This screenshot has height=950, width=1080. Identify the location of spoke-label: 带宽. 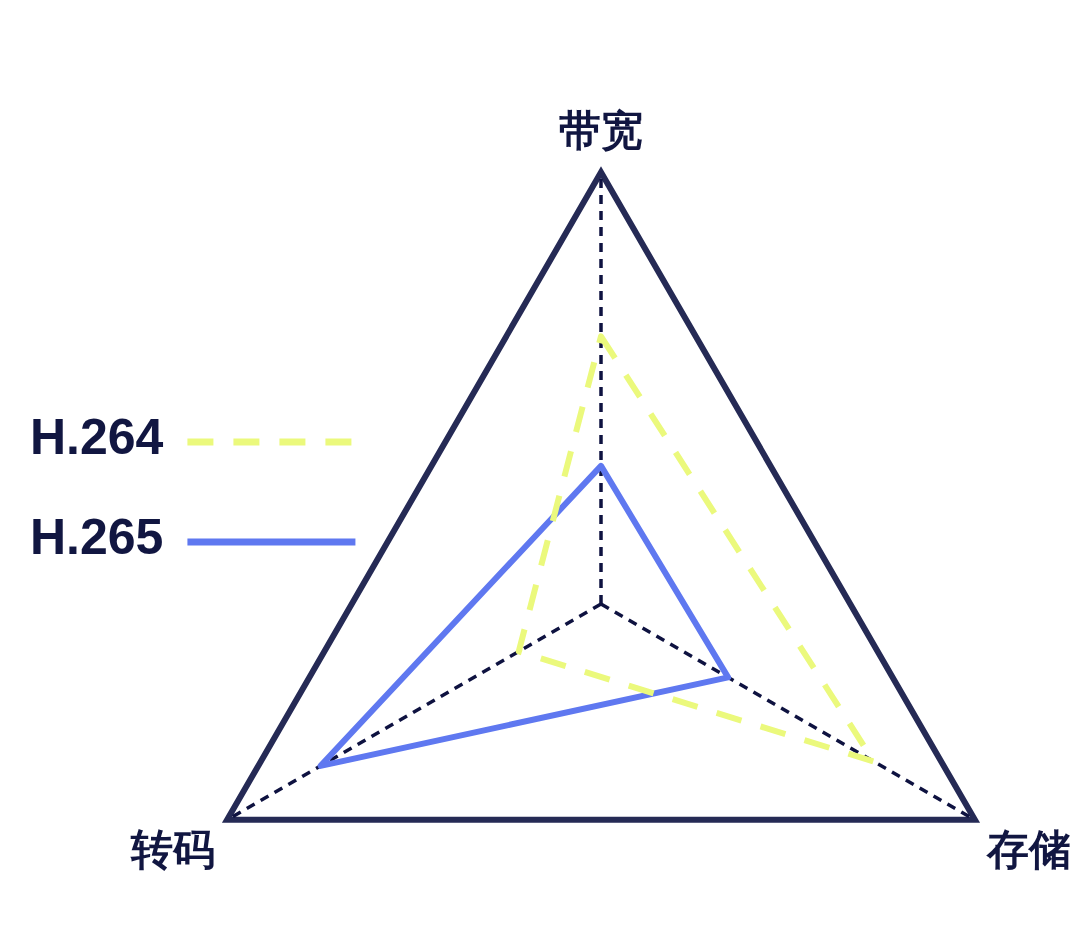
(601, 130).